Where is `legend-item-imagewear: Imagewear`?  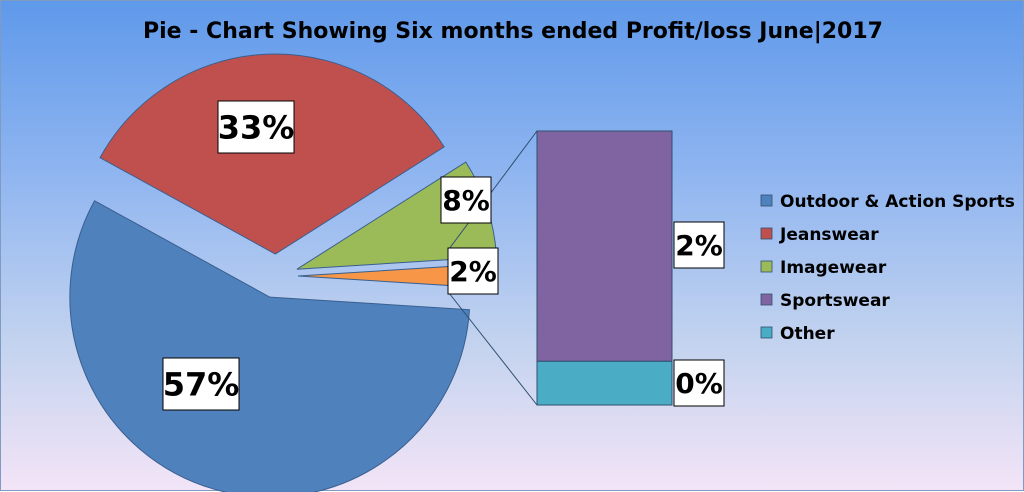
legend-item-imagewear: Imagewear is located at coordinates (833, 268).